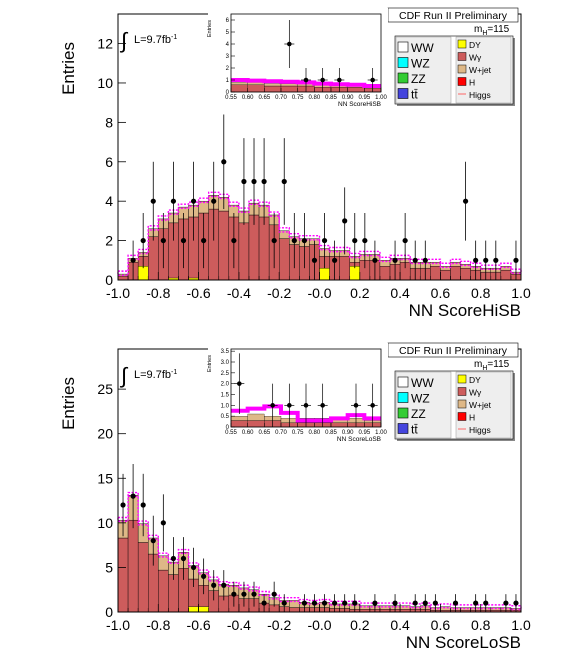 The width and height of the screenshot is (567, 667). Describe the element at coordinates (298, 98) in the screenshot. I see `inset-x-tick-label: 0.75` at that location.